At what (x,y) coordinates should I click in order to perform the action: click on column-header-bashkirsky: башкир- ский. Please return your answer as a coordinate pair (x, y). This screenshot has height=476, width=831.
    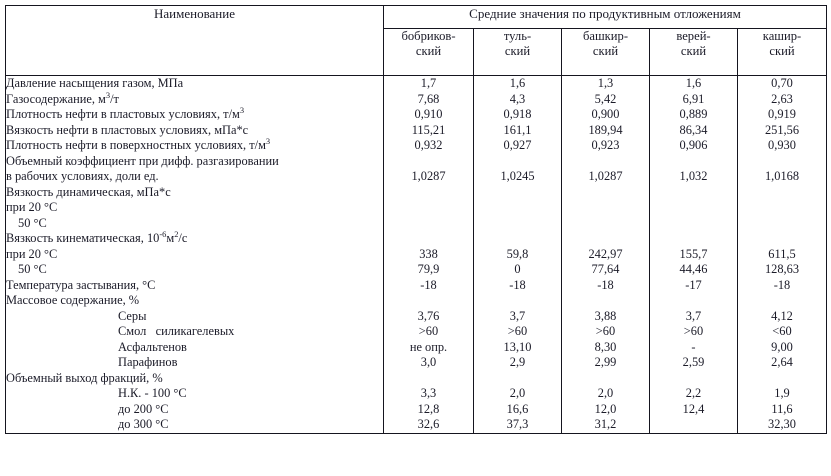
    Looking at the image, I should click on (605, 52).